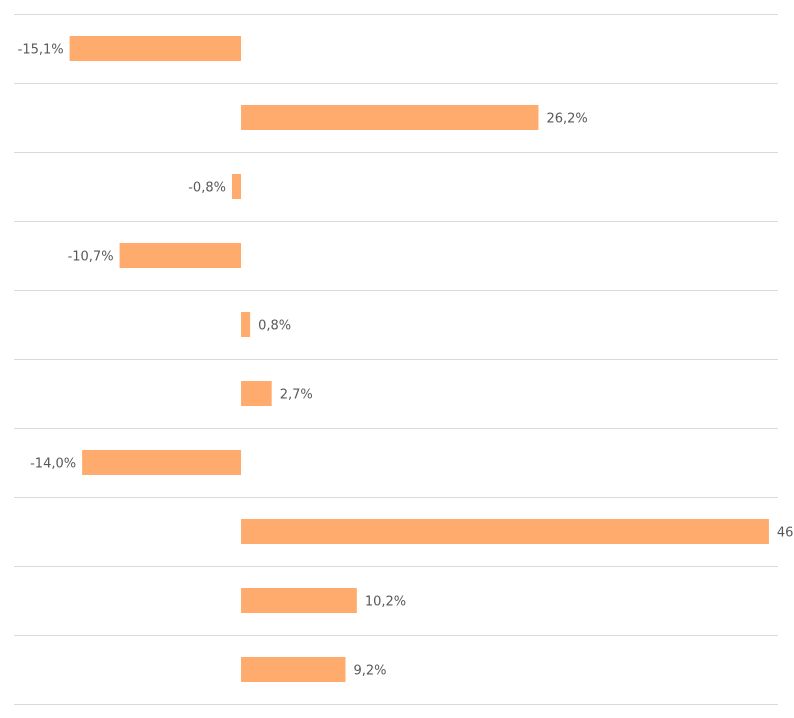  Describe the element at coordinates (41, 50) in the screenshot. I see `value-label: -15,1%` at that location.